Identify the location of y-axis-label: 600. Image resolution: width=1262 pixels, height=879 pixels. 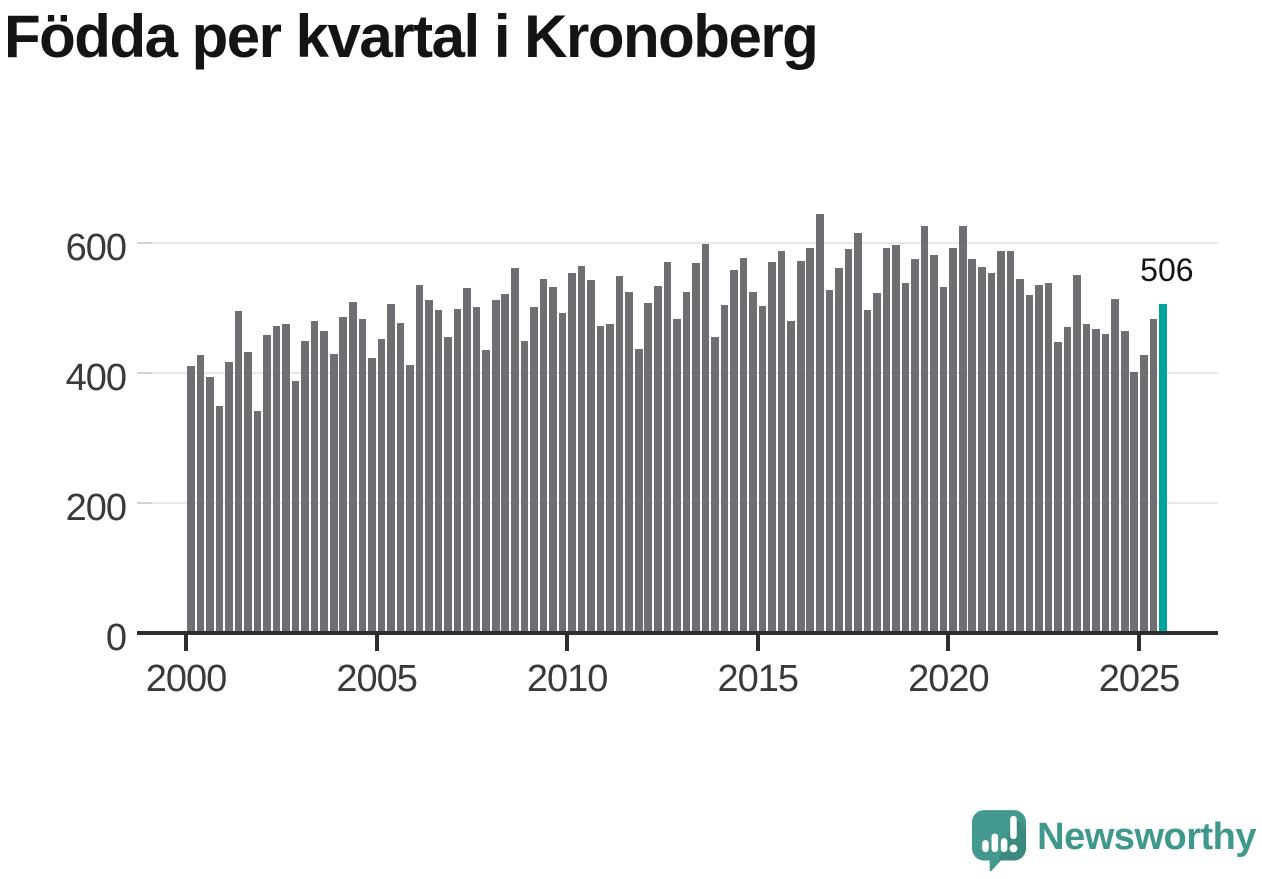
(96, 248).